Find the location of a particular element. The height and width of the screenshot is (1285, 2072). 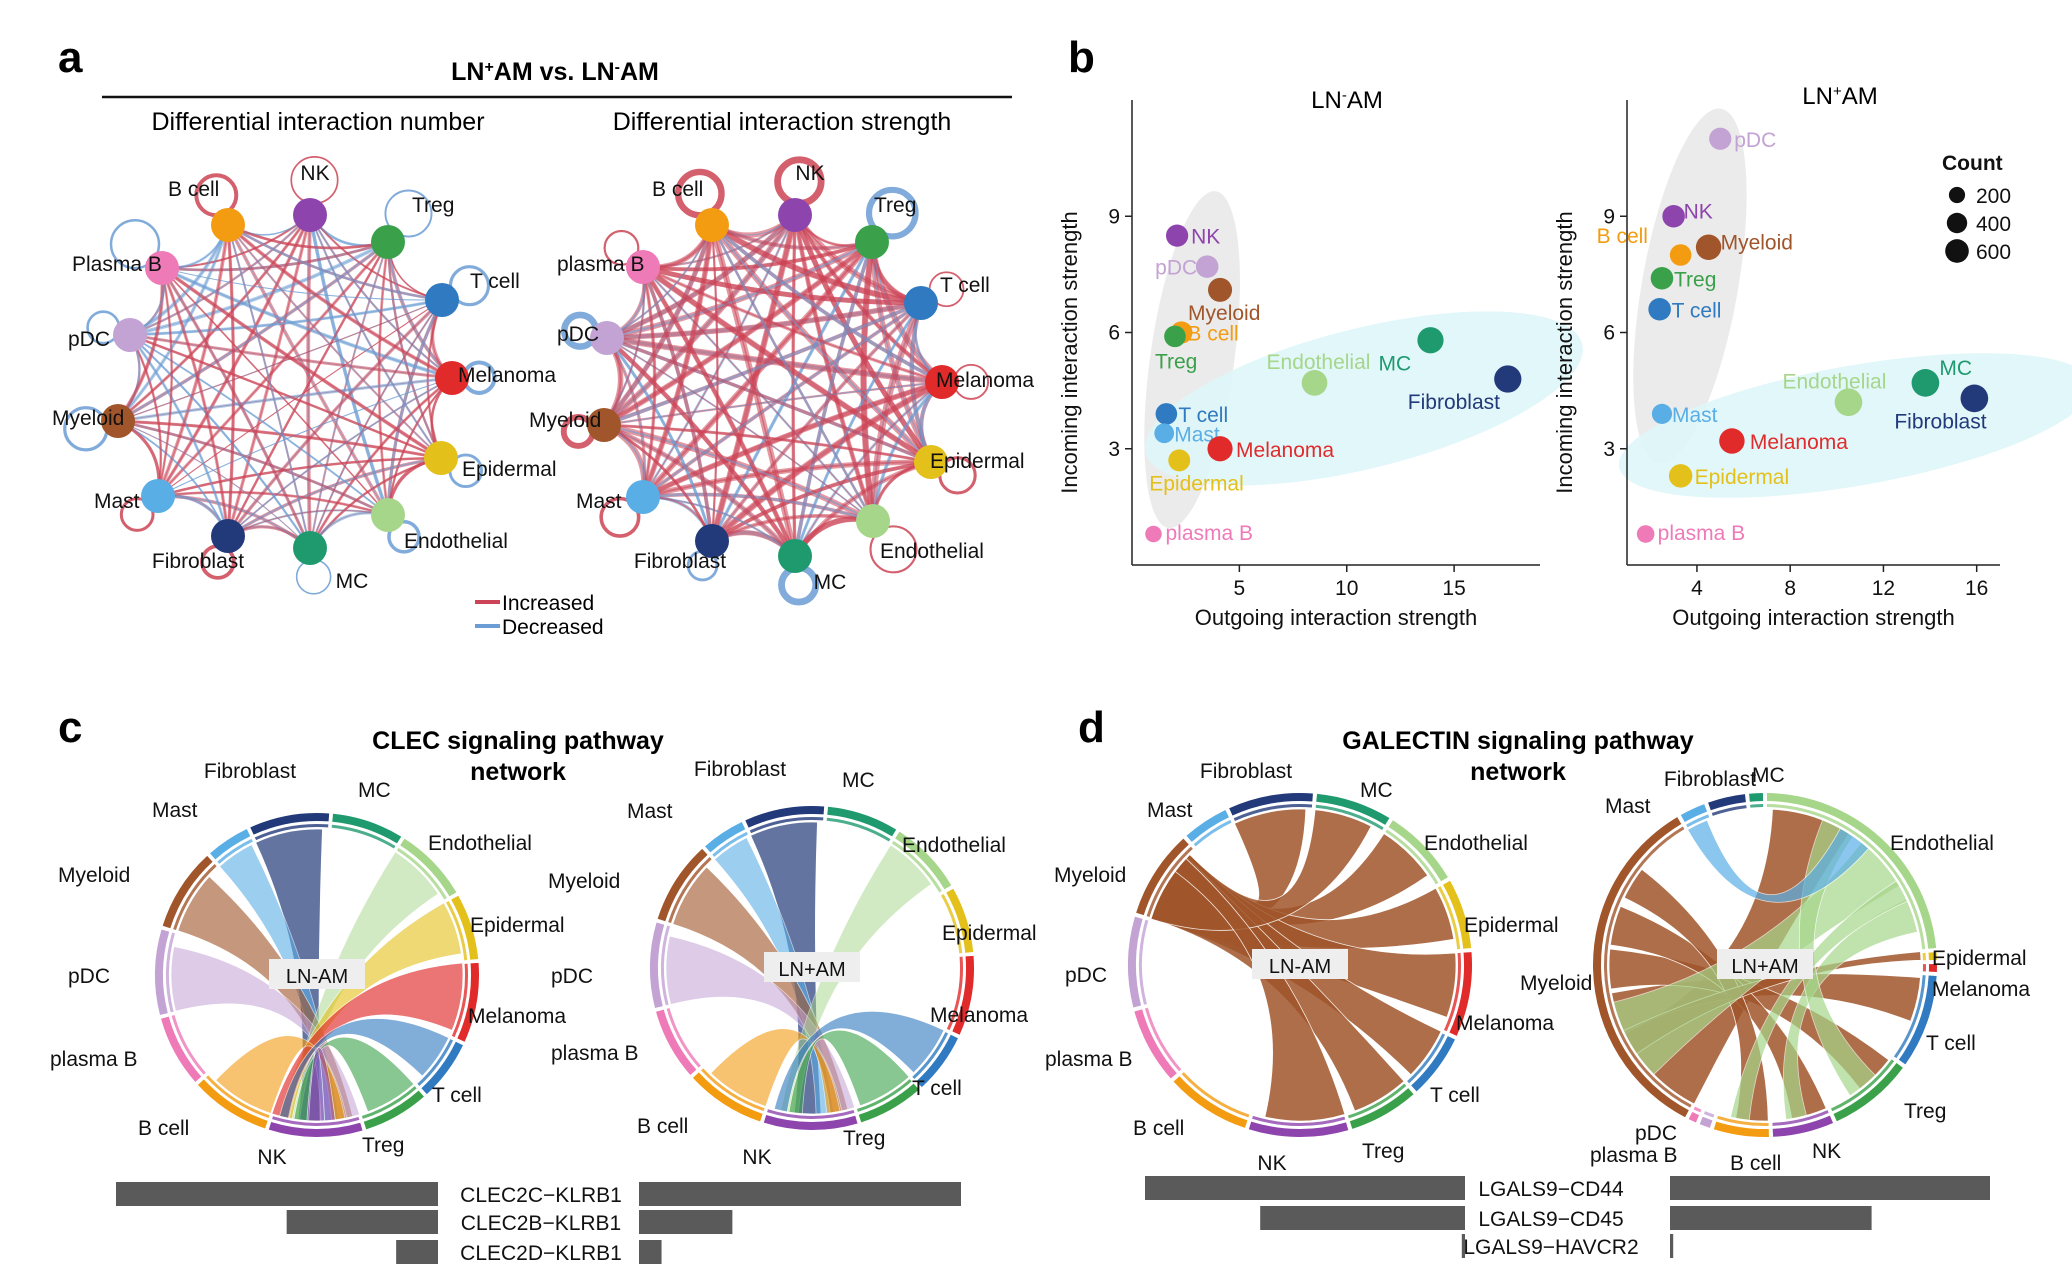

sector-plasma-b is located at coordinates (1694, 1117).